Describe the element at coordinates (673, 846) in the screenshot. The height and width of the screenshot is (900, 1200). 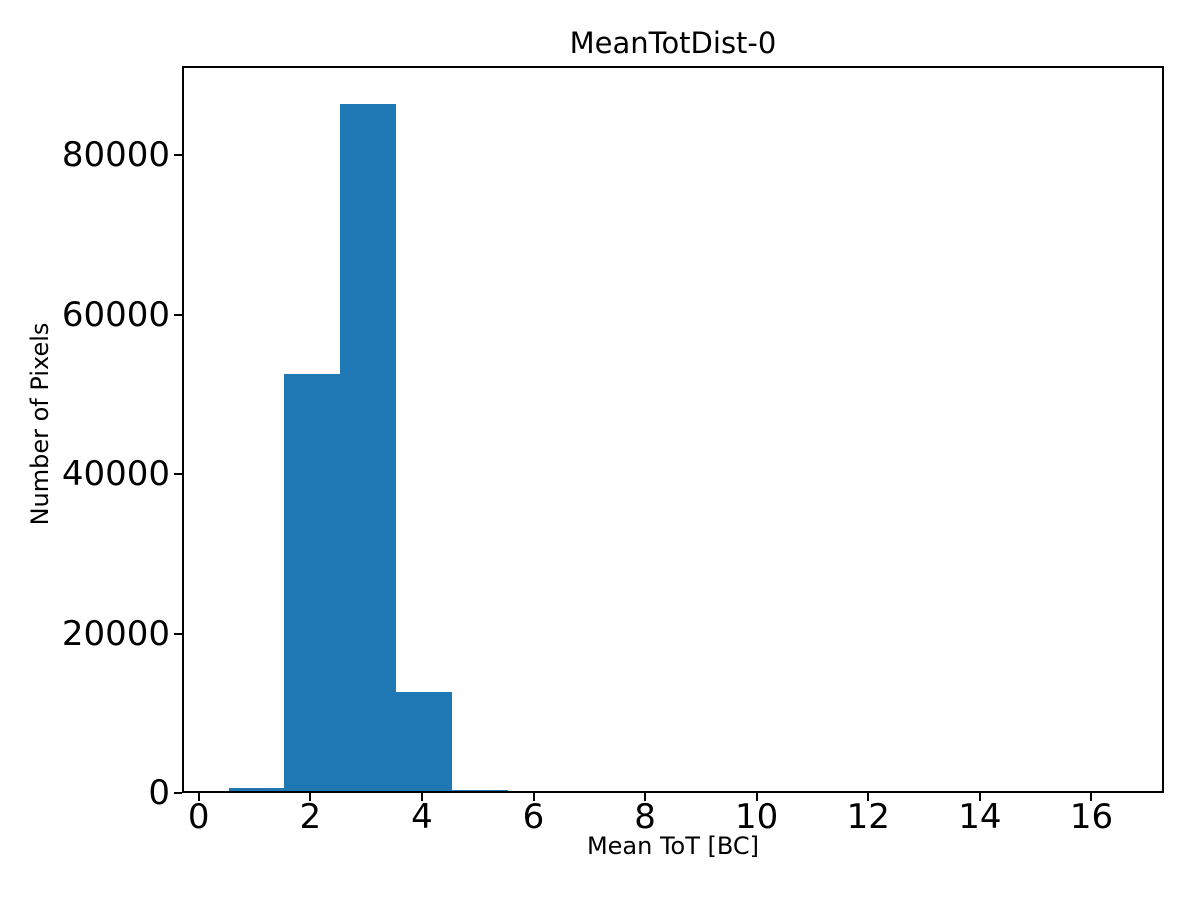
I see `x-axis-label: Mean ToT [BC]` at that location.